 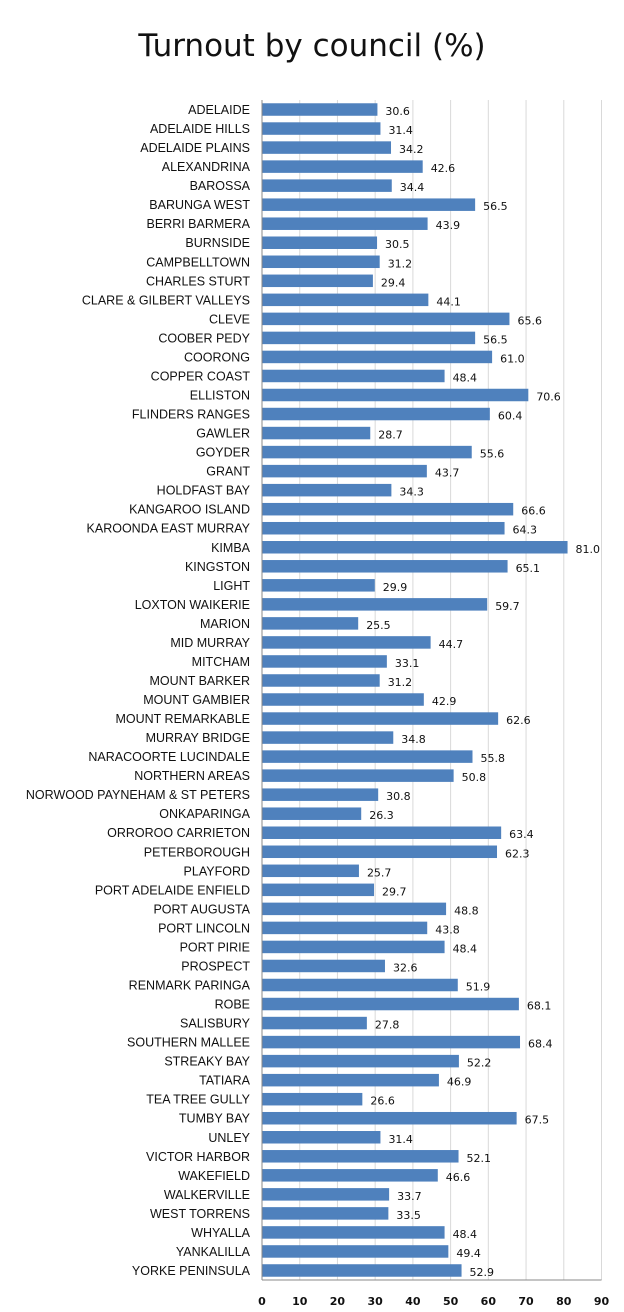 I want to click on category-label: MITCHAM, so click(x=221, y=662).